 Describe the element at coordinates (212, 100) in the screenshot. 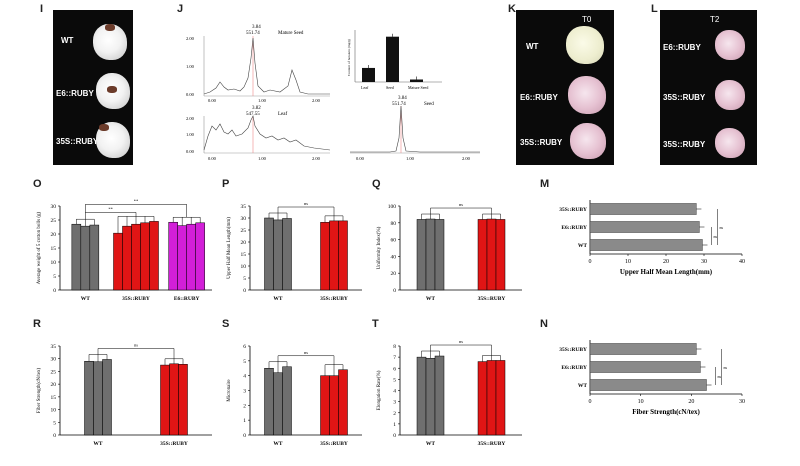

I see `j-tl-xtick: 0.00` at that location.